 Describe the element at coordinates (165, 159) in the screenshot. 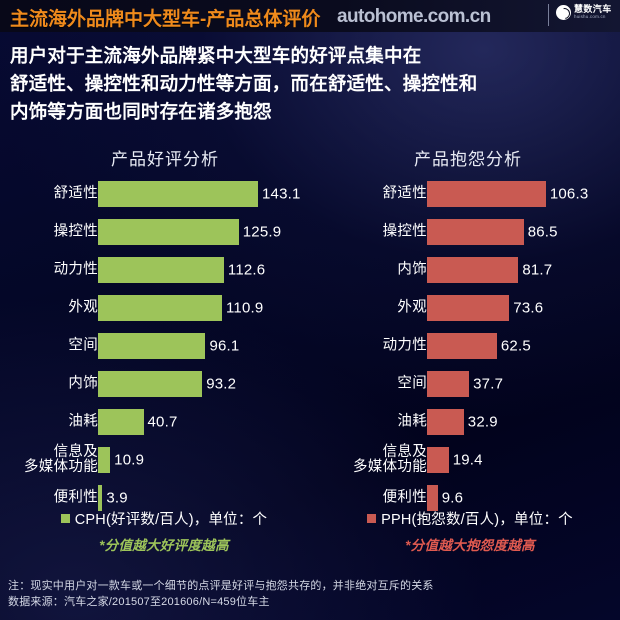

I see `chart-title-praise: 产品好评分析` at that location.